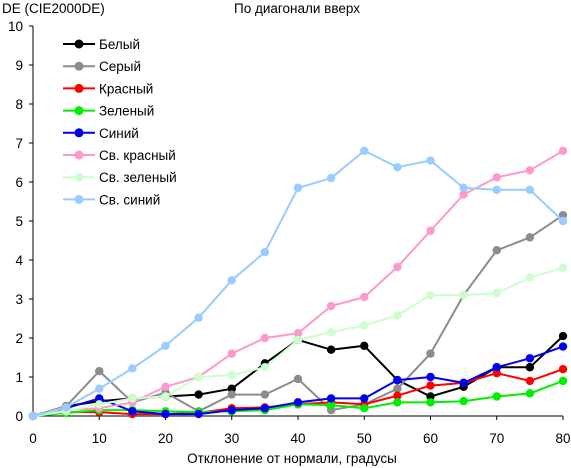  I want to click on legend-label: Св. красный, so click(137, 155).